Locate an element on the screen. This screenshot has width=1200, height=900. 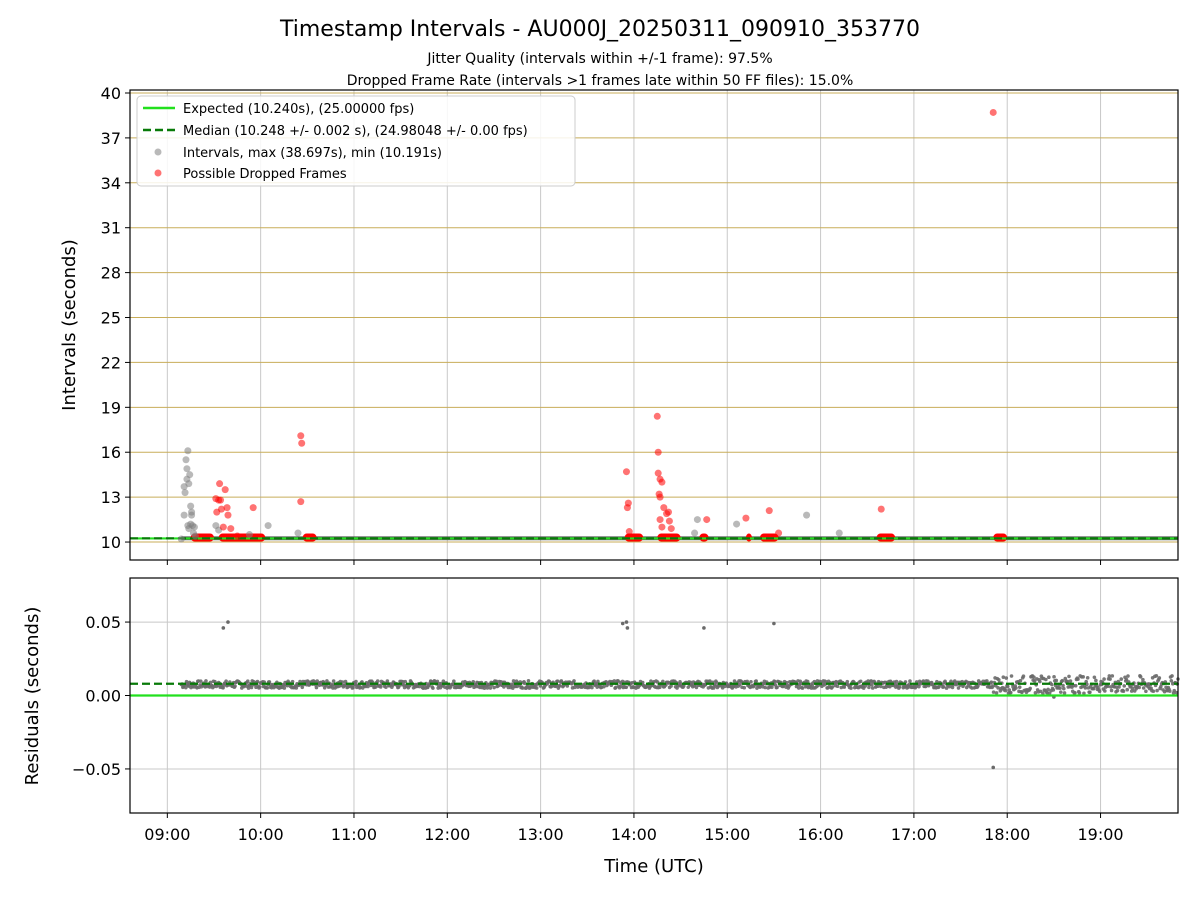
intervals-y-tick-label: 19 is located at coordinates (111, 407).